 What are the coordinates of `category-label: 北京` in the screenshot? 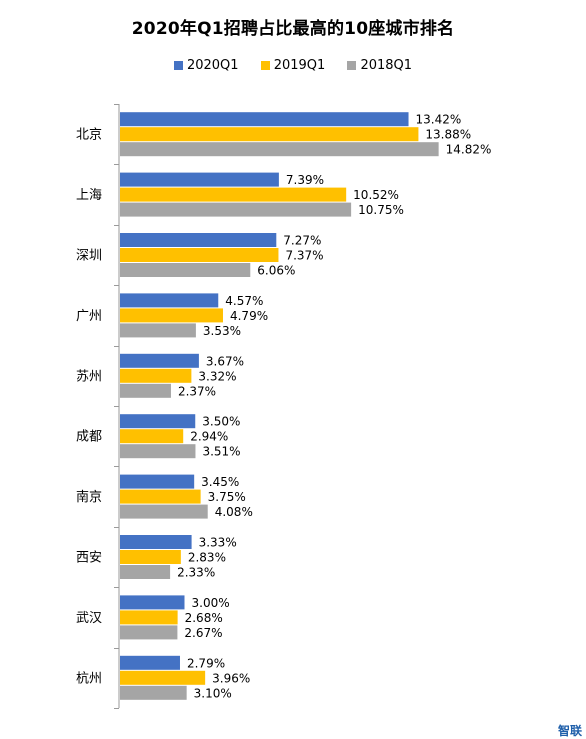 It's located at (89, 135).